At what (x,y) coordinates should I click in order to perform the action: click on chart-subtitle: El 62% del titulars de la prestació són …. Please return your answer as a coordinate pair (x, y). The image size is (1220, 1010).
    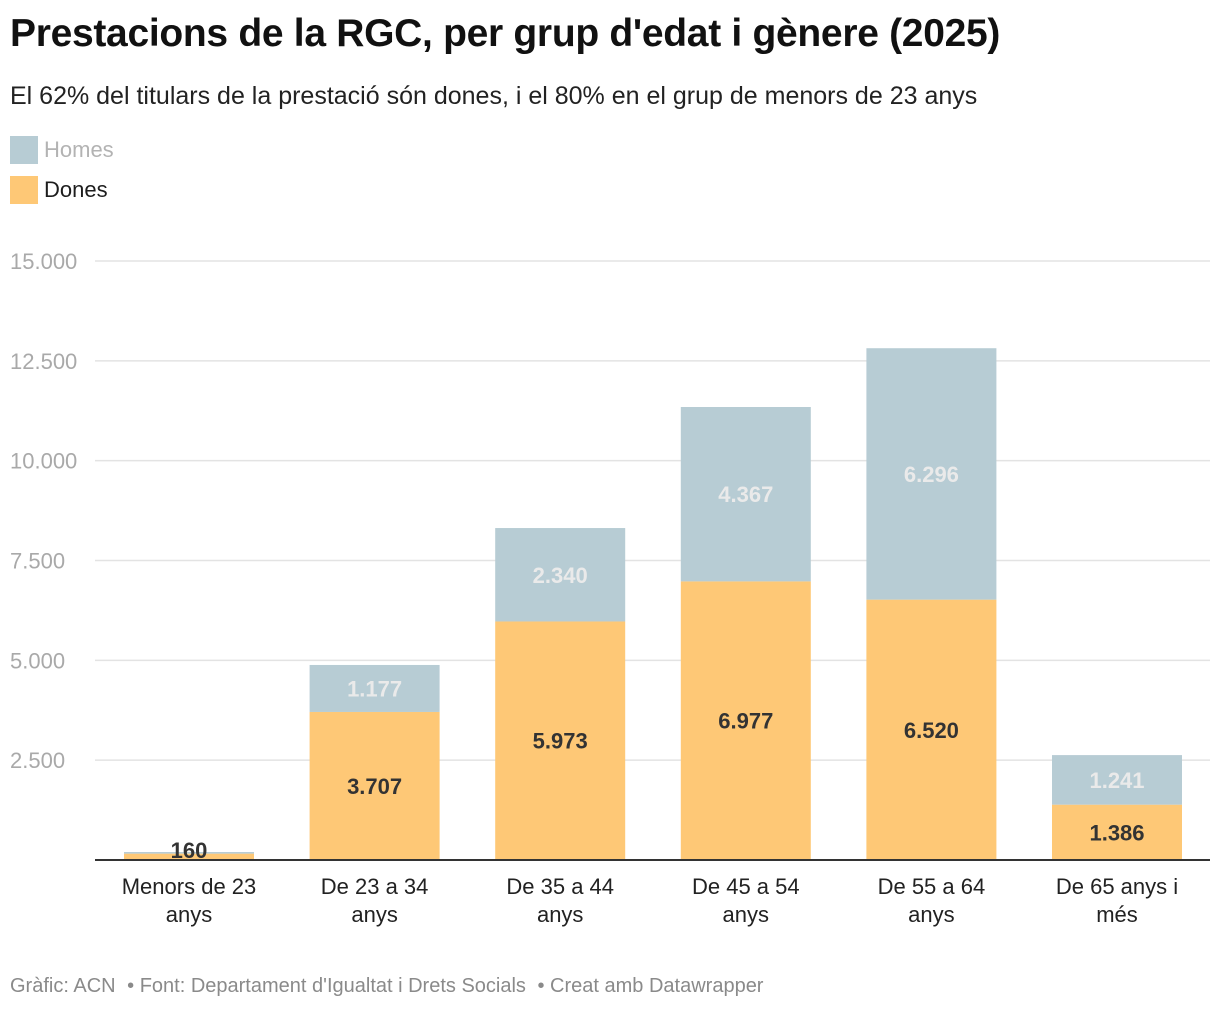
    Looking at the image, I should click on (494, 96).